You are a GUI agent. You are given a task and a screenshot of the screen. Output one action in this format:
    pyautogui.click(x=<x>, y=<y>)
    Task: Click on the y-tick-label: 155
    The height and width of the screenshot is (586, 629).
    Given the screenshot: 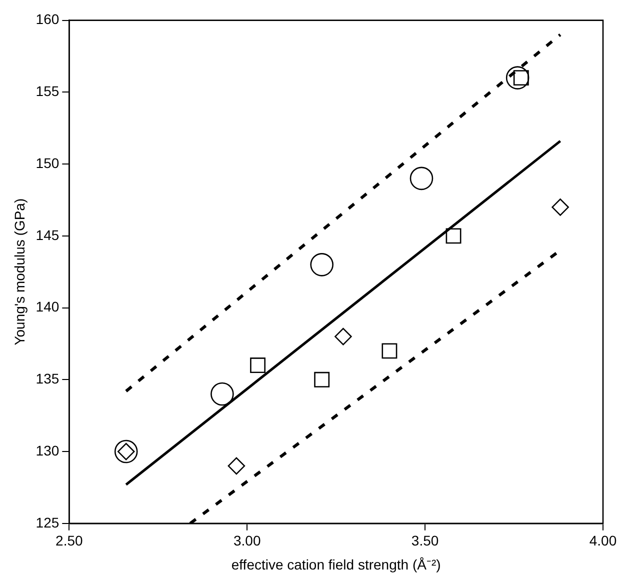 What is the action you would take?
    pyautogui.click(x=48, y=91)
    